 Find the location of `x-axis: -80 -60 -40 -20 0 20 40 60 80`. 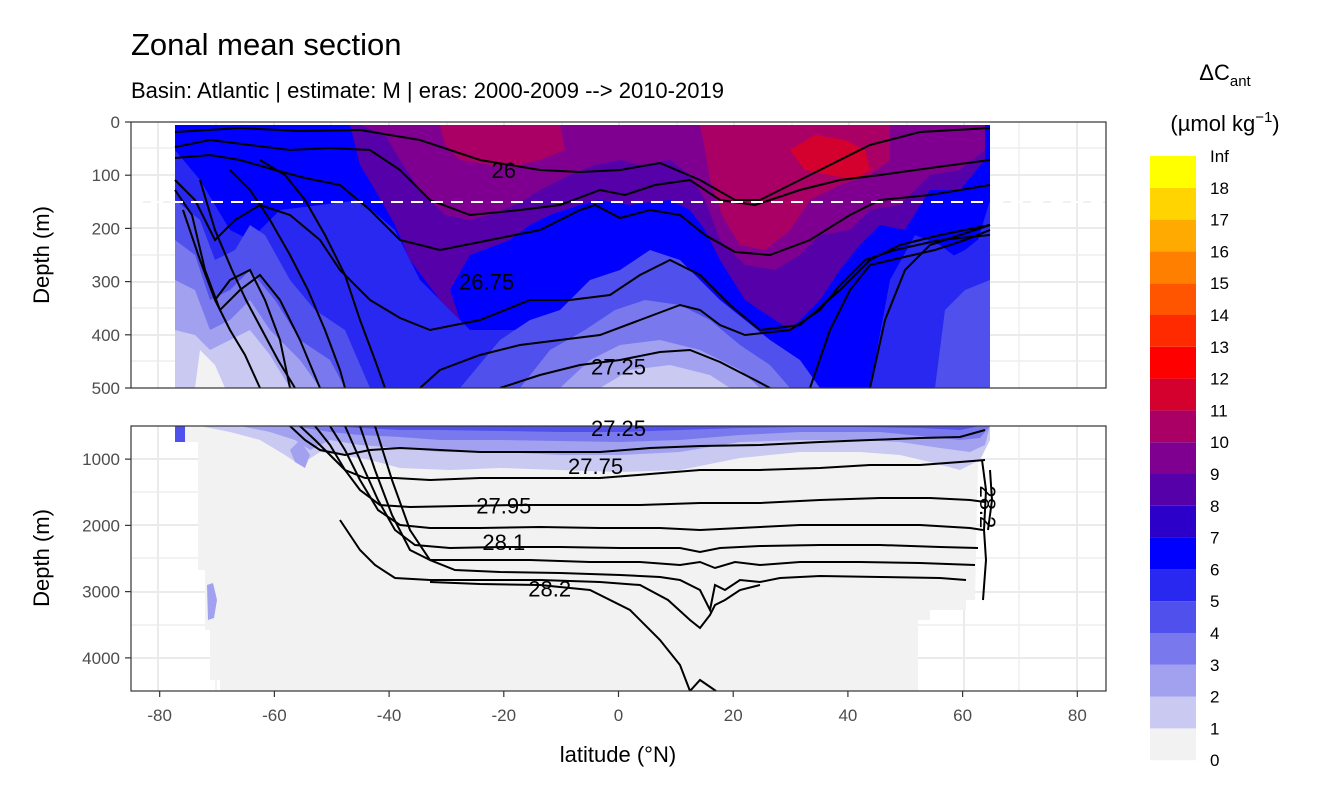

x-axis: -80 -60 -40 -20 0 20 40 60 80 is located at coordinates (617, 708).